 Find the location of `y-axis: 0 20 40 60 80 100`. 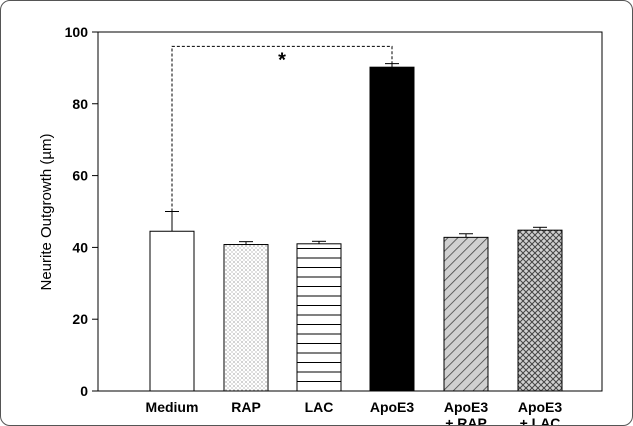

y-axis: 0 20 40 60 80 100 is located at coordinates (81, 211).